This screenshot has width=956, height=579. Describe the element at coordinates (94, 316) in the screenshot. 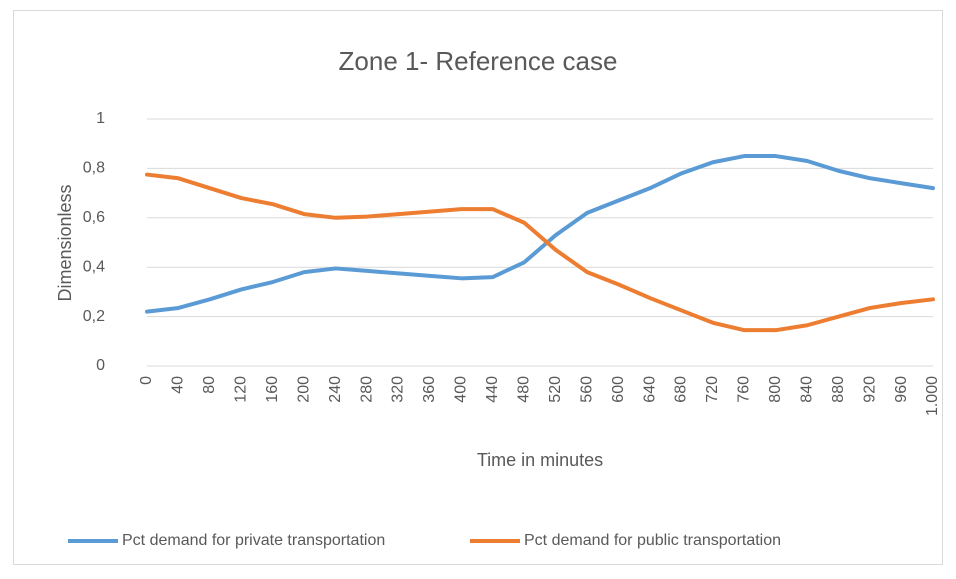

I see `y-tick-label: 0,2` at that location.